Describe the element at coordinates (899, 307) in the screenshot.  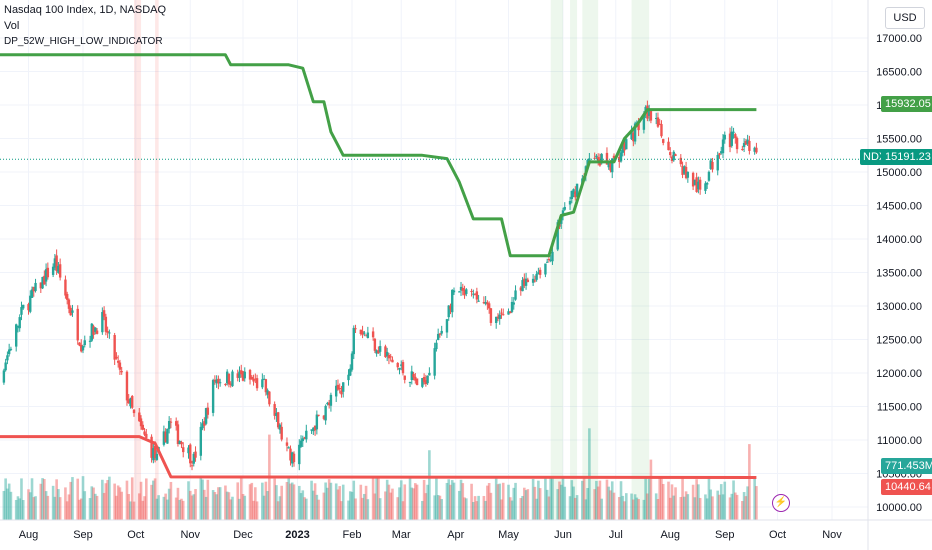
I see `y-tick-label: 13000.00` at that location.